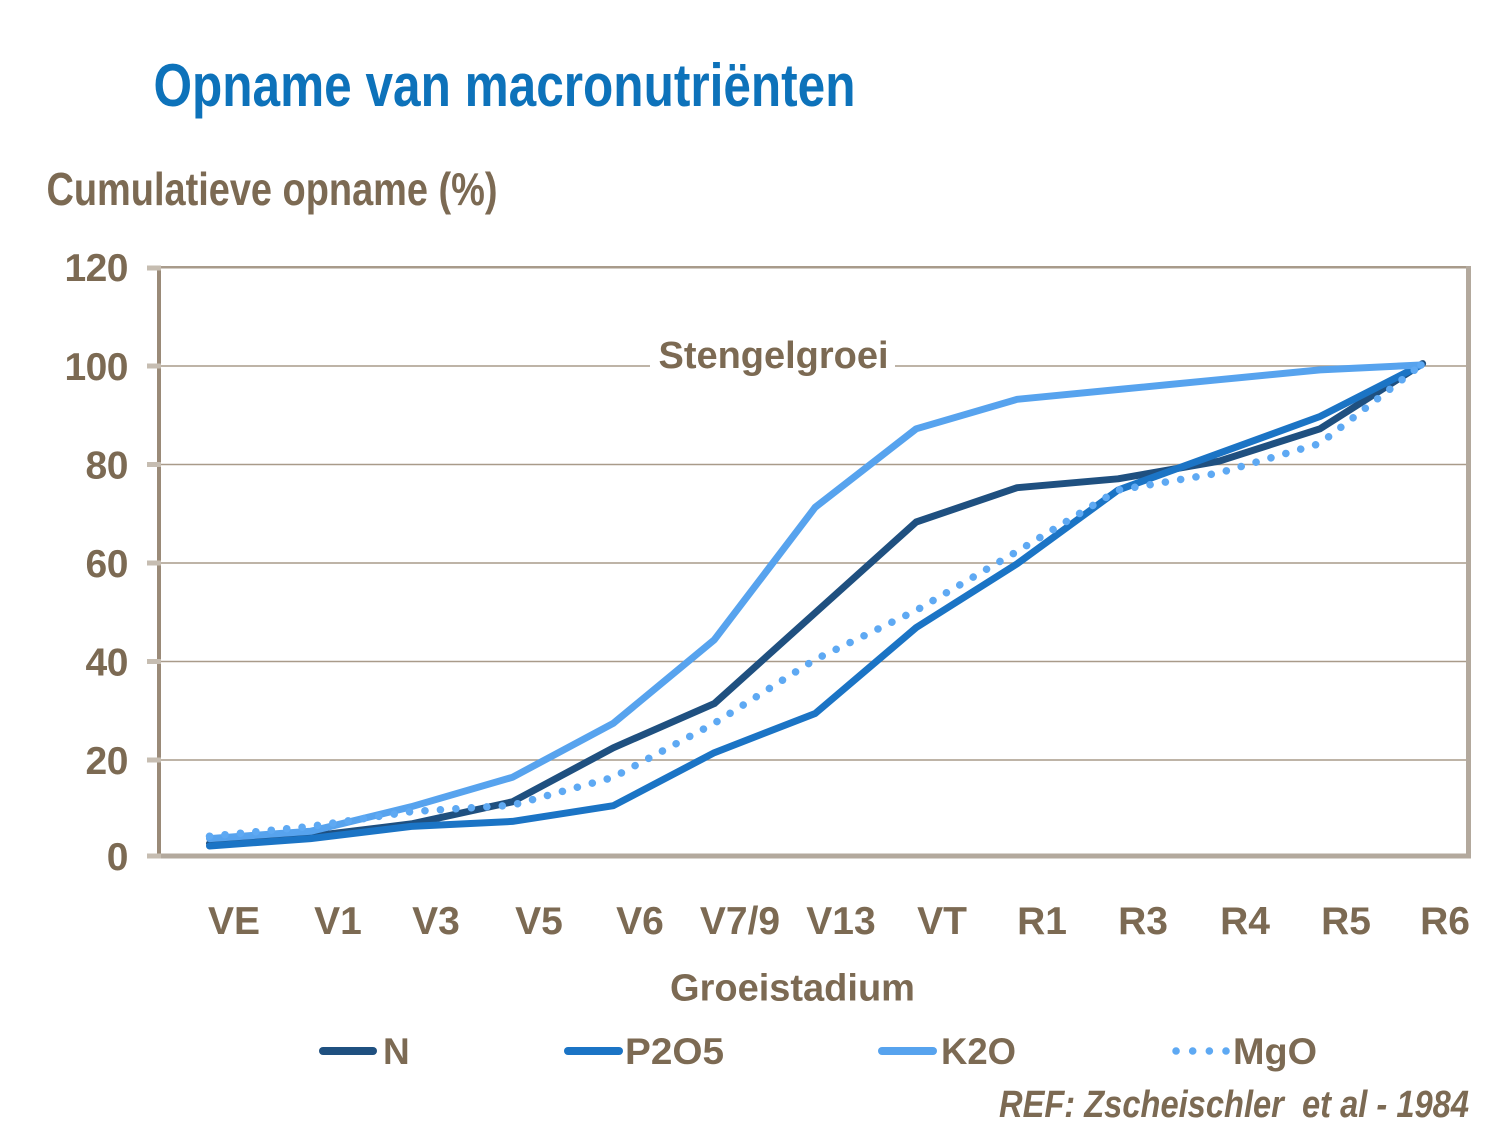 The height and width of the screenshot is (1128, 1500). Describe the element at coordinates (942, 921) in the screenshot. I see `svg-text: VT` at that location.